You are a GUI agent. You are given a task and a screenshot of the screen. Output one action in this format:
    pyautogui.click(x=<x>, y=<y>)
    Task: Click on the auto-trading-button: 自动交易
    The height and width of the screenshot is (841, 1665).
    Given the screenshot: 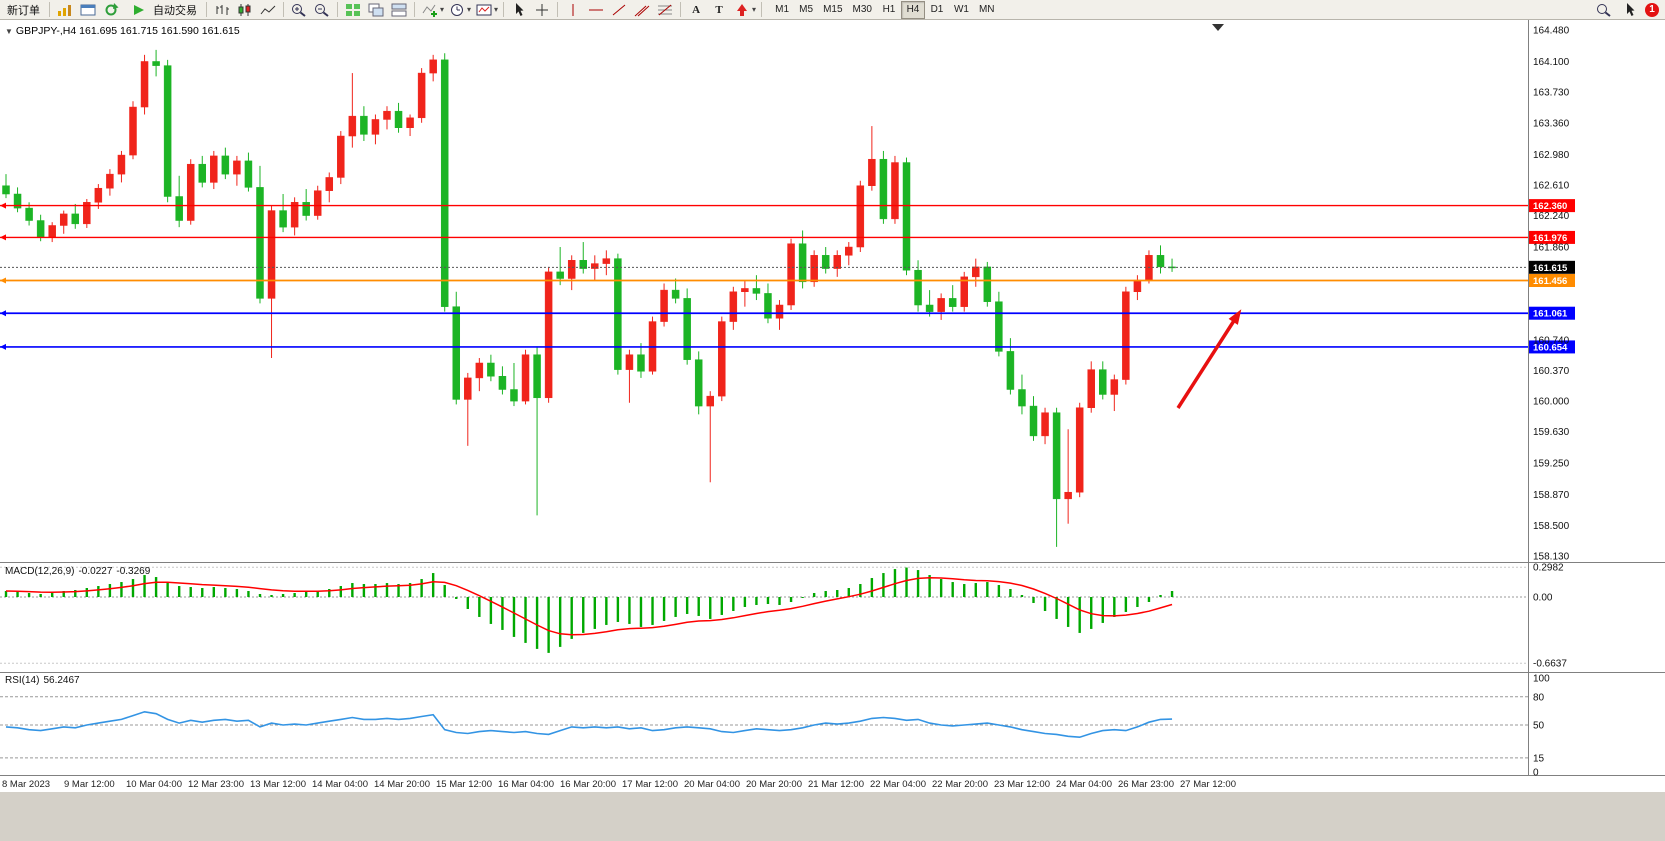 What is the action you would take?
    pyautogui.click(x=162, y=10)
    